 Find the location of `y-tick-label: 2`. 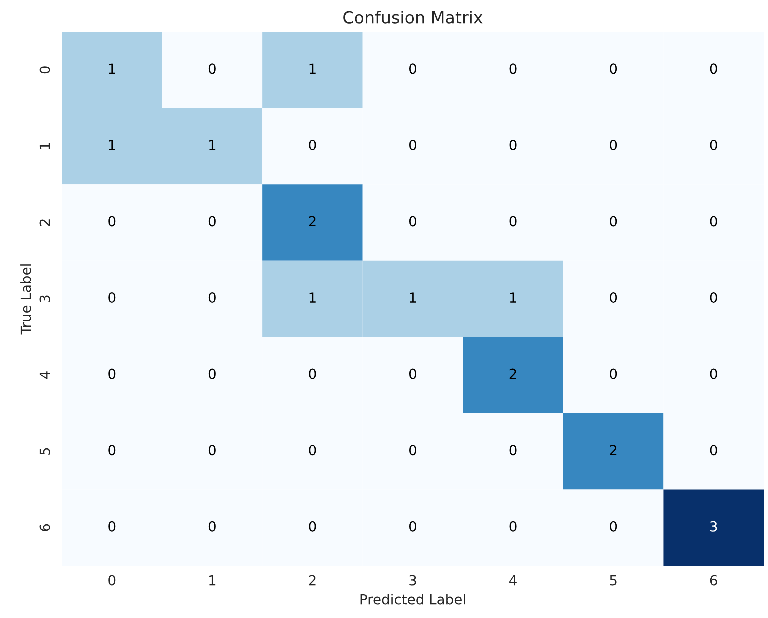

y-tick-label: 2 is located at coordinates (45, 223).